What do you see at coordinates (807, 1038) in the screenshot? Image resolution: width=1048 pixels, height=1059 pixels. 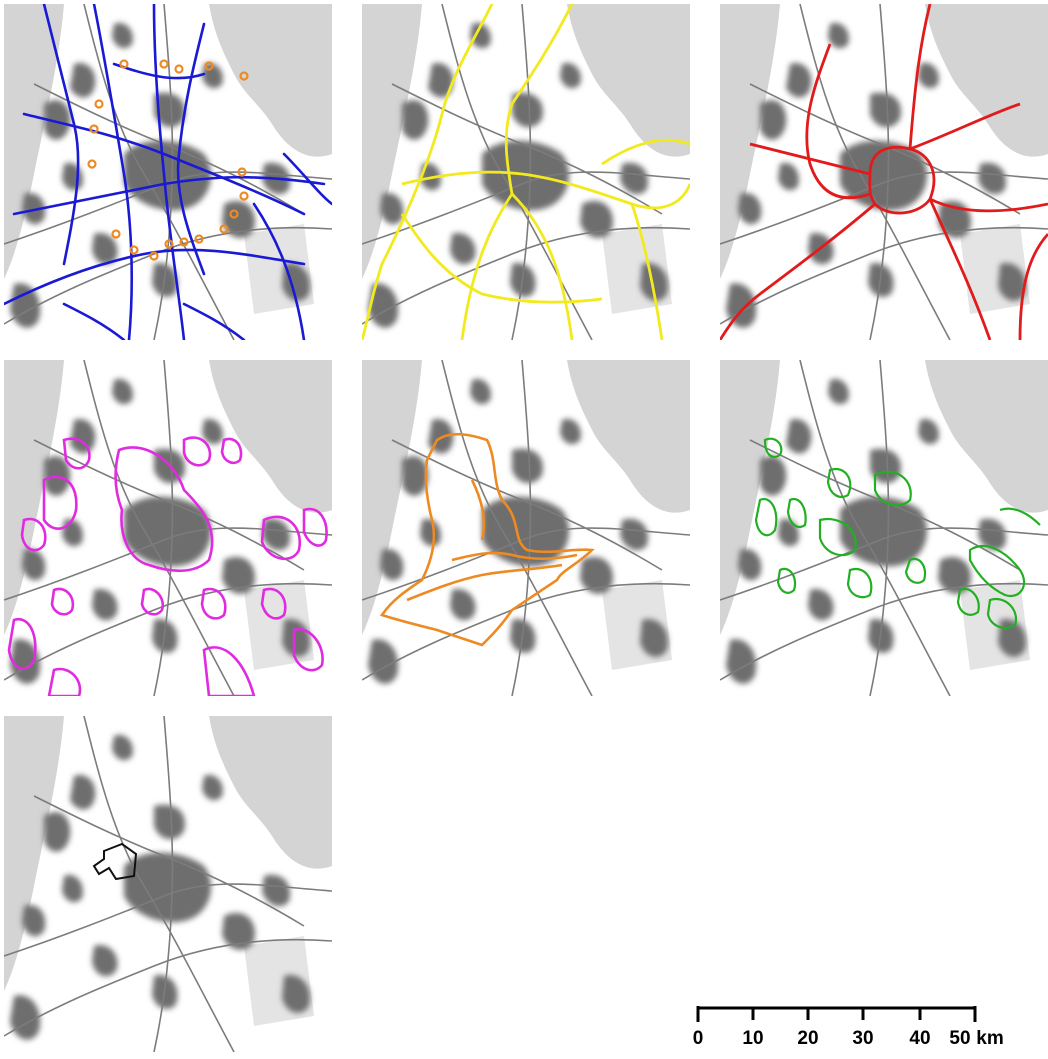 I see `scale-tick-20: 20` at bounding box center [807, 1038].